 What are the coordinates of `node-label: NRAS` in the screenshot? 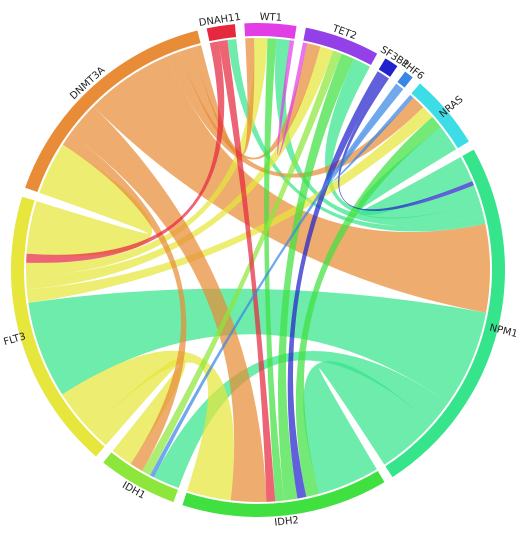 It's located at (452, 107).